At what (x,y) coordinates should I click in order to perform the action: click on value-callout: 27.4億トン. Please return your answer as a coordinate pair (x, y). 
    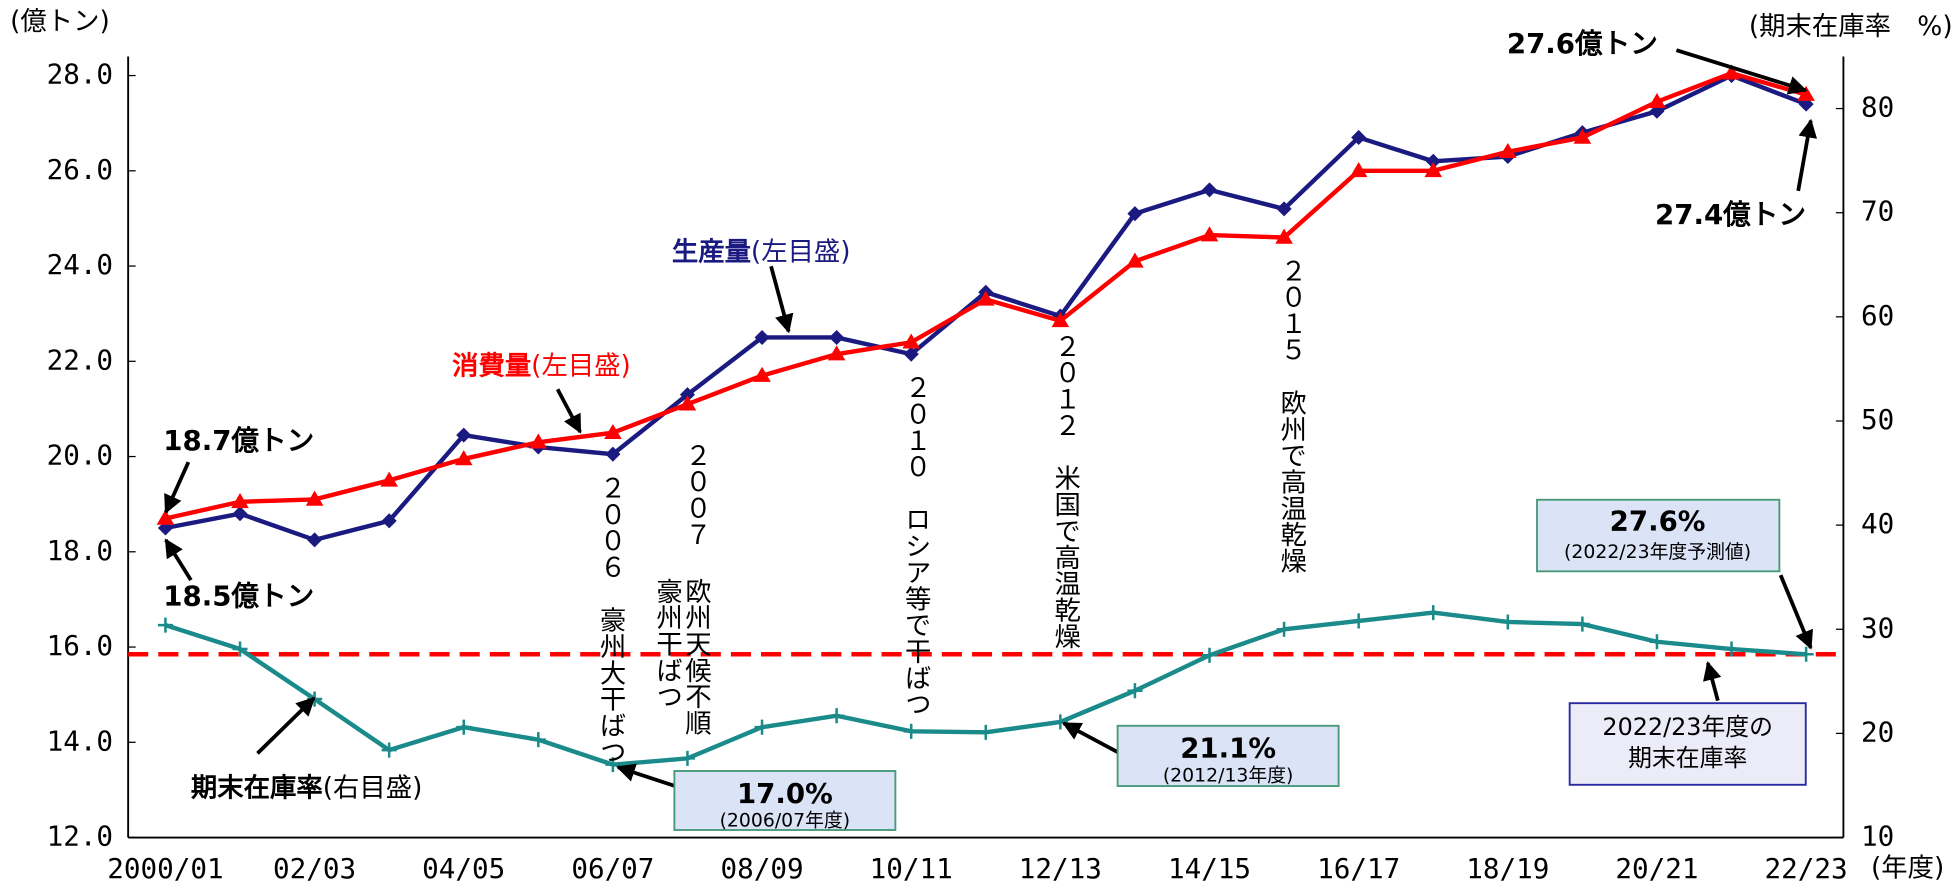
    Looking at the image, I should click on (1730, 214).